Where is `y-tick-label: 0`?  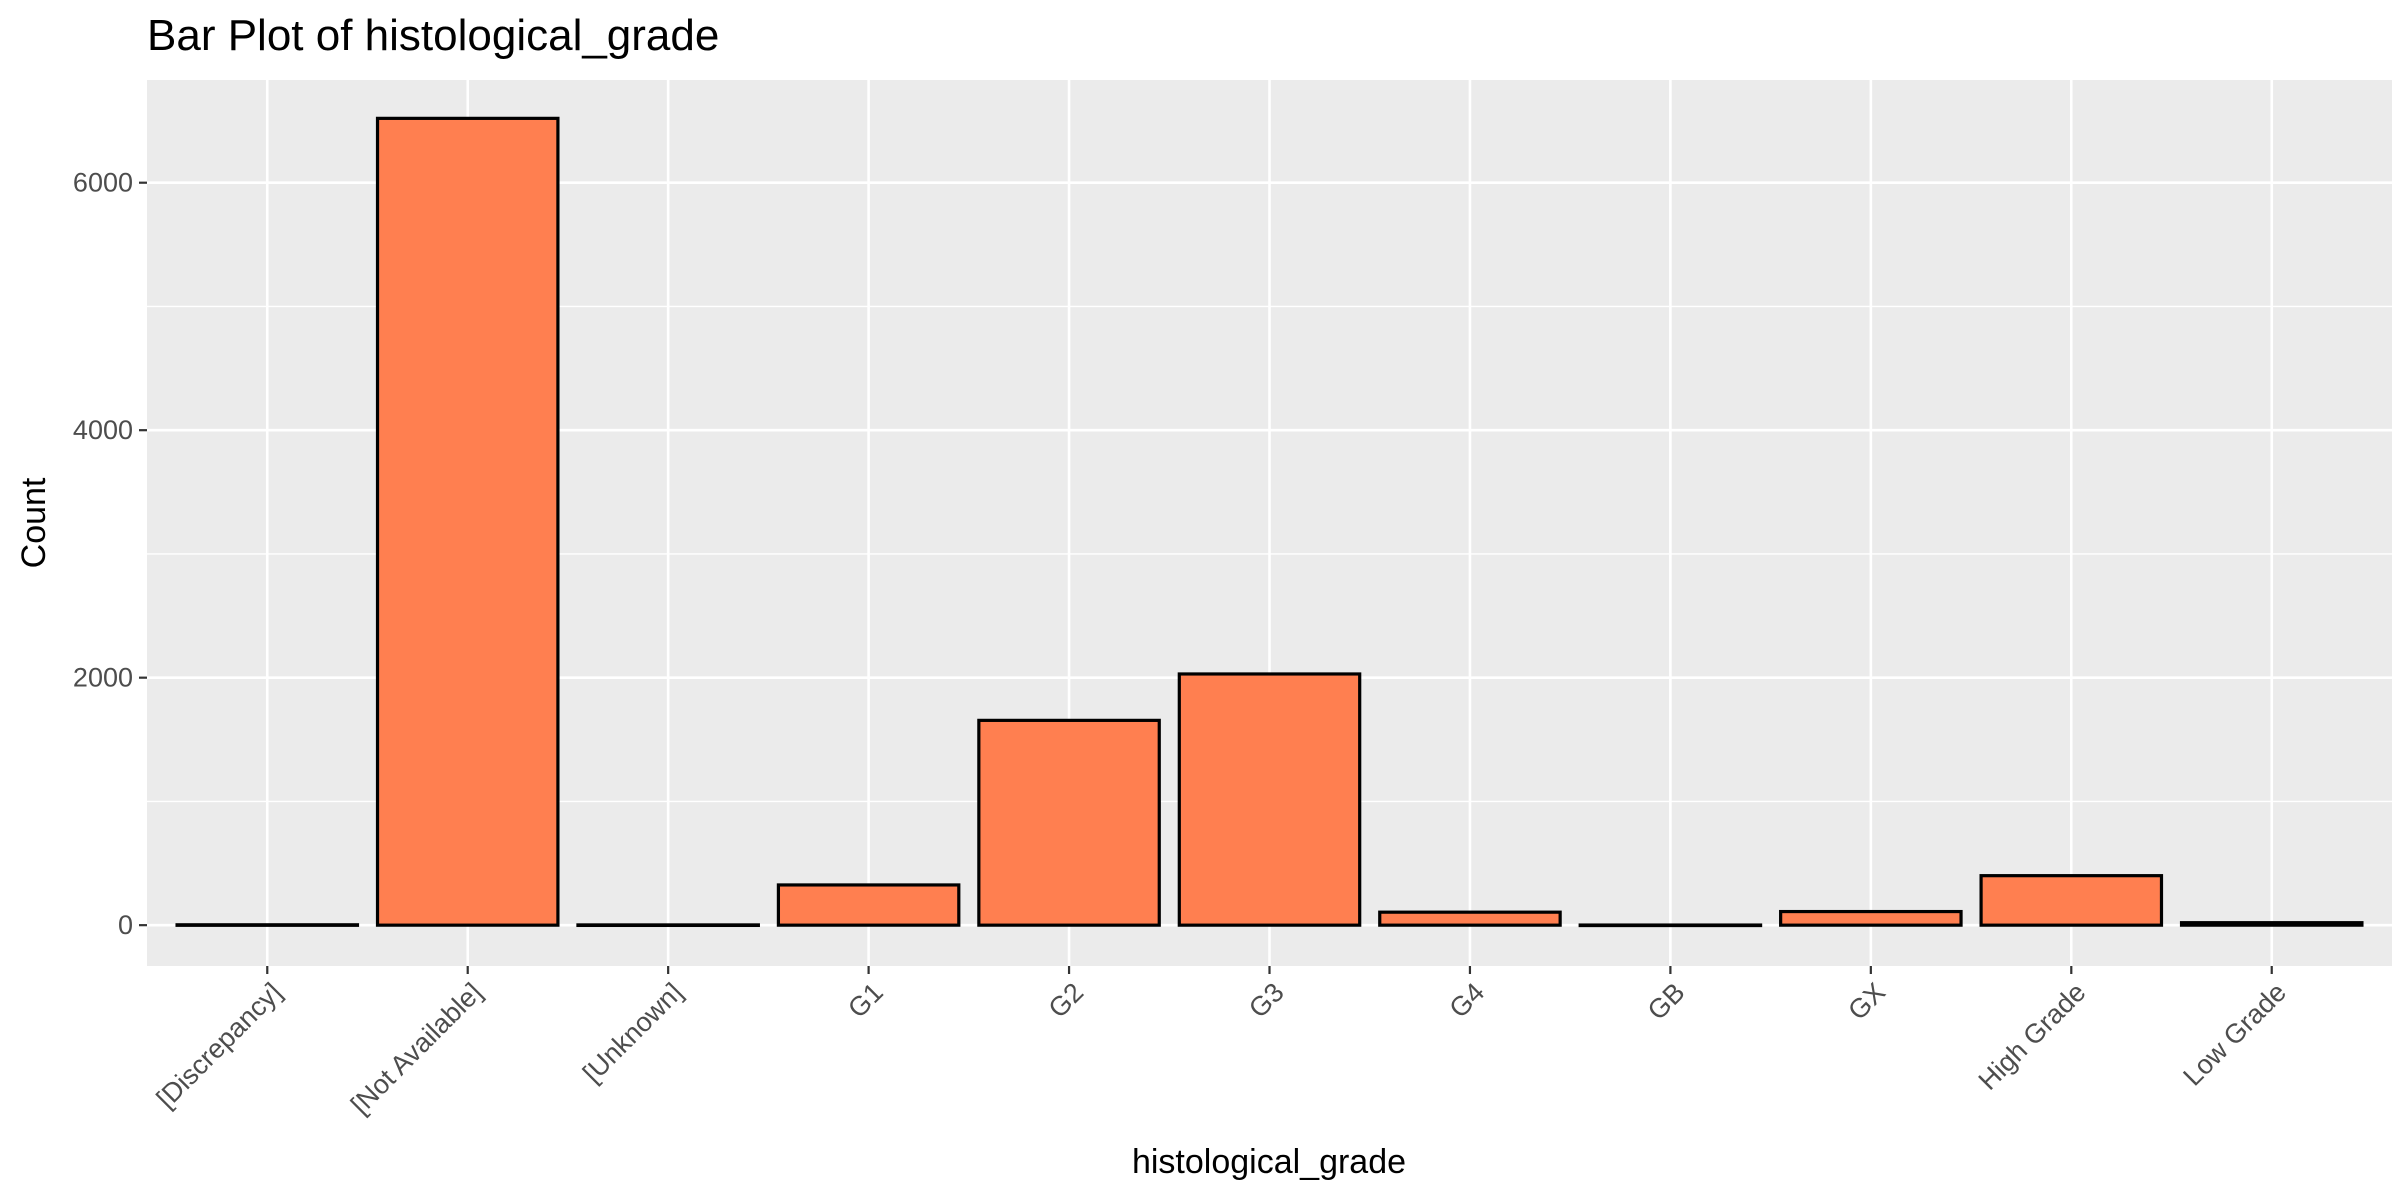 y-tick-label: 0 is located at coordinates (125, 925).